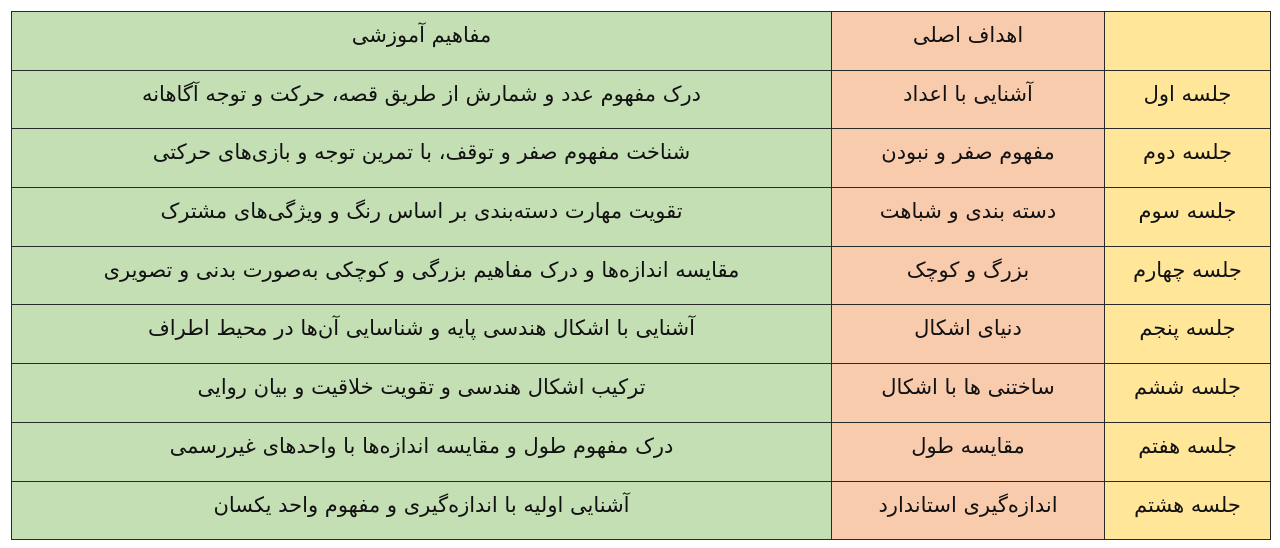  Describe the element at coordinates (968, 275) in the screenshot. I see `goal-cell: بزرگ و کوچک` at that location.